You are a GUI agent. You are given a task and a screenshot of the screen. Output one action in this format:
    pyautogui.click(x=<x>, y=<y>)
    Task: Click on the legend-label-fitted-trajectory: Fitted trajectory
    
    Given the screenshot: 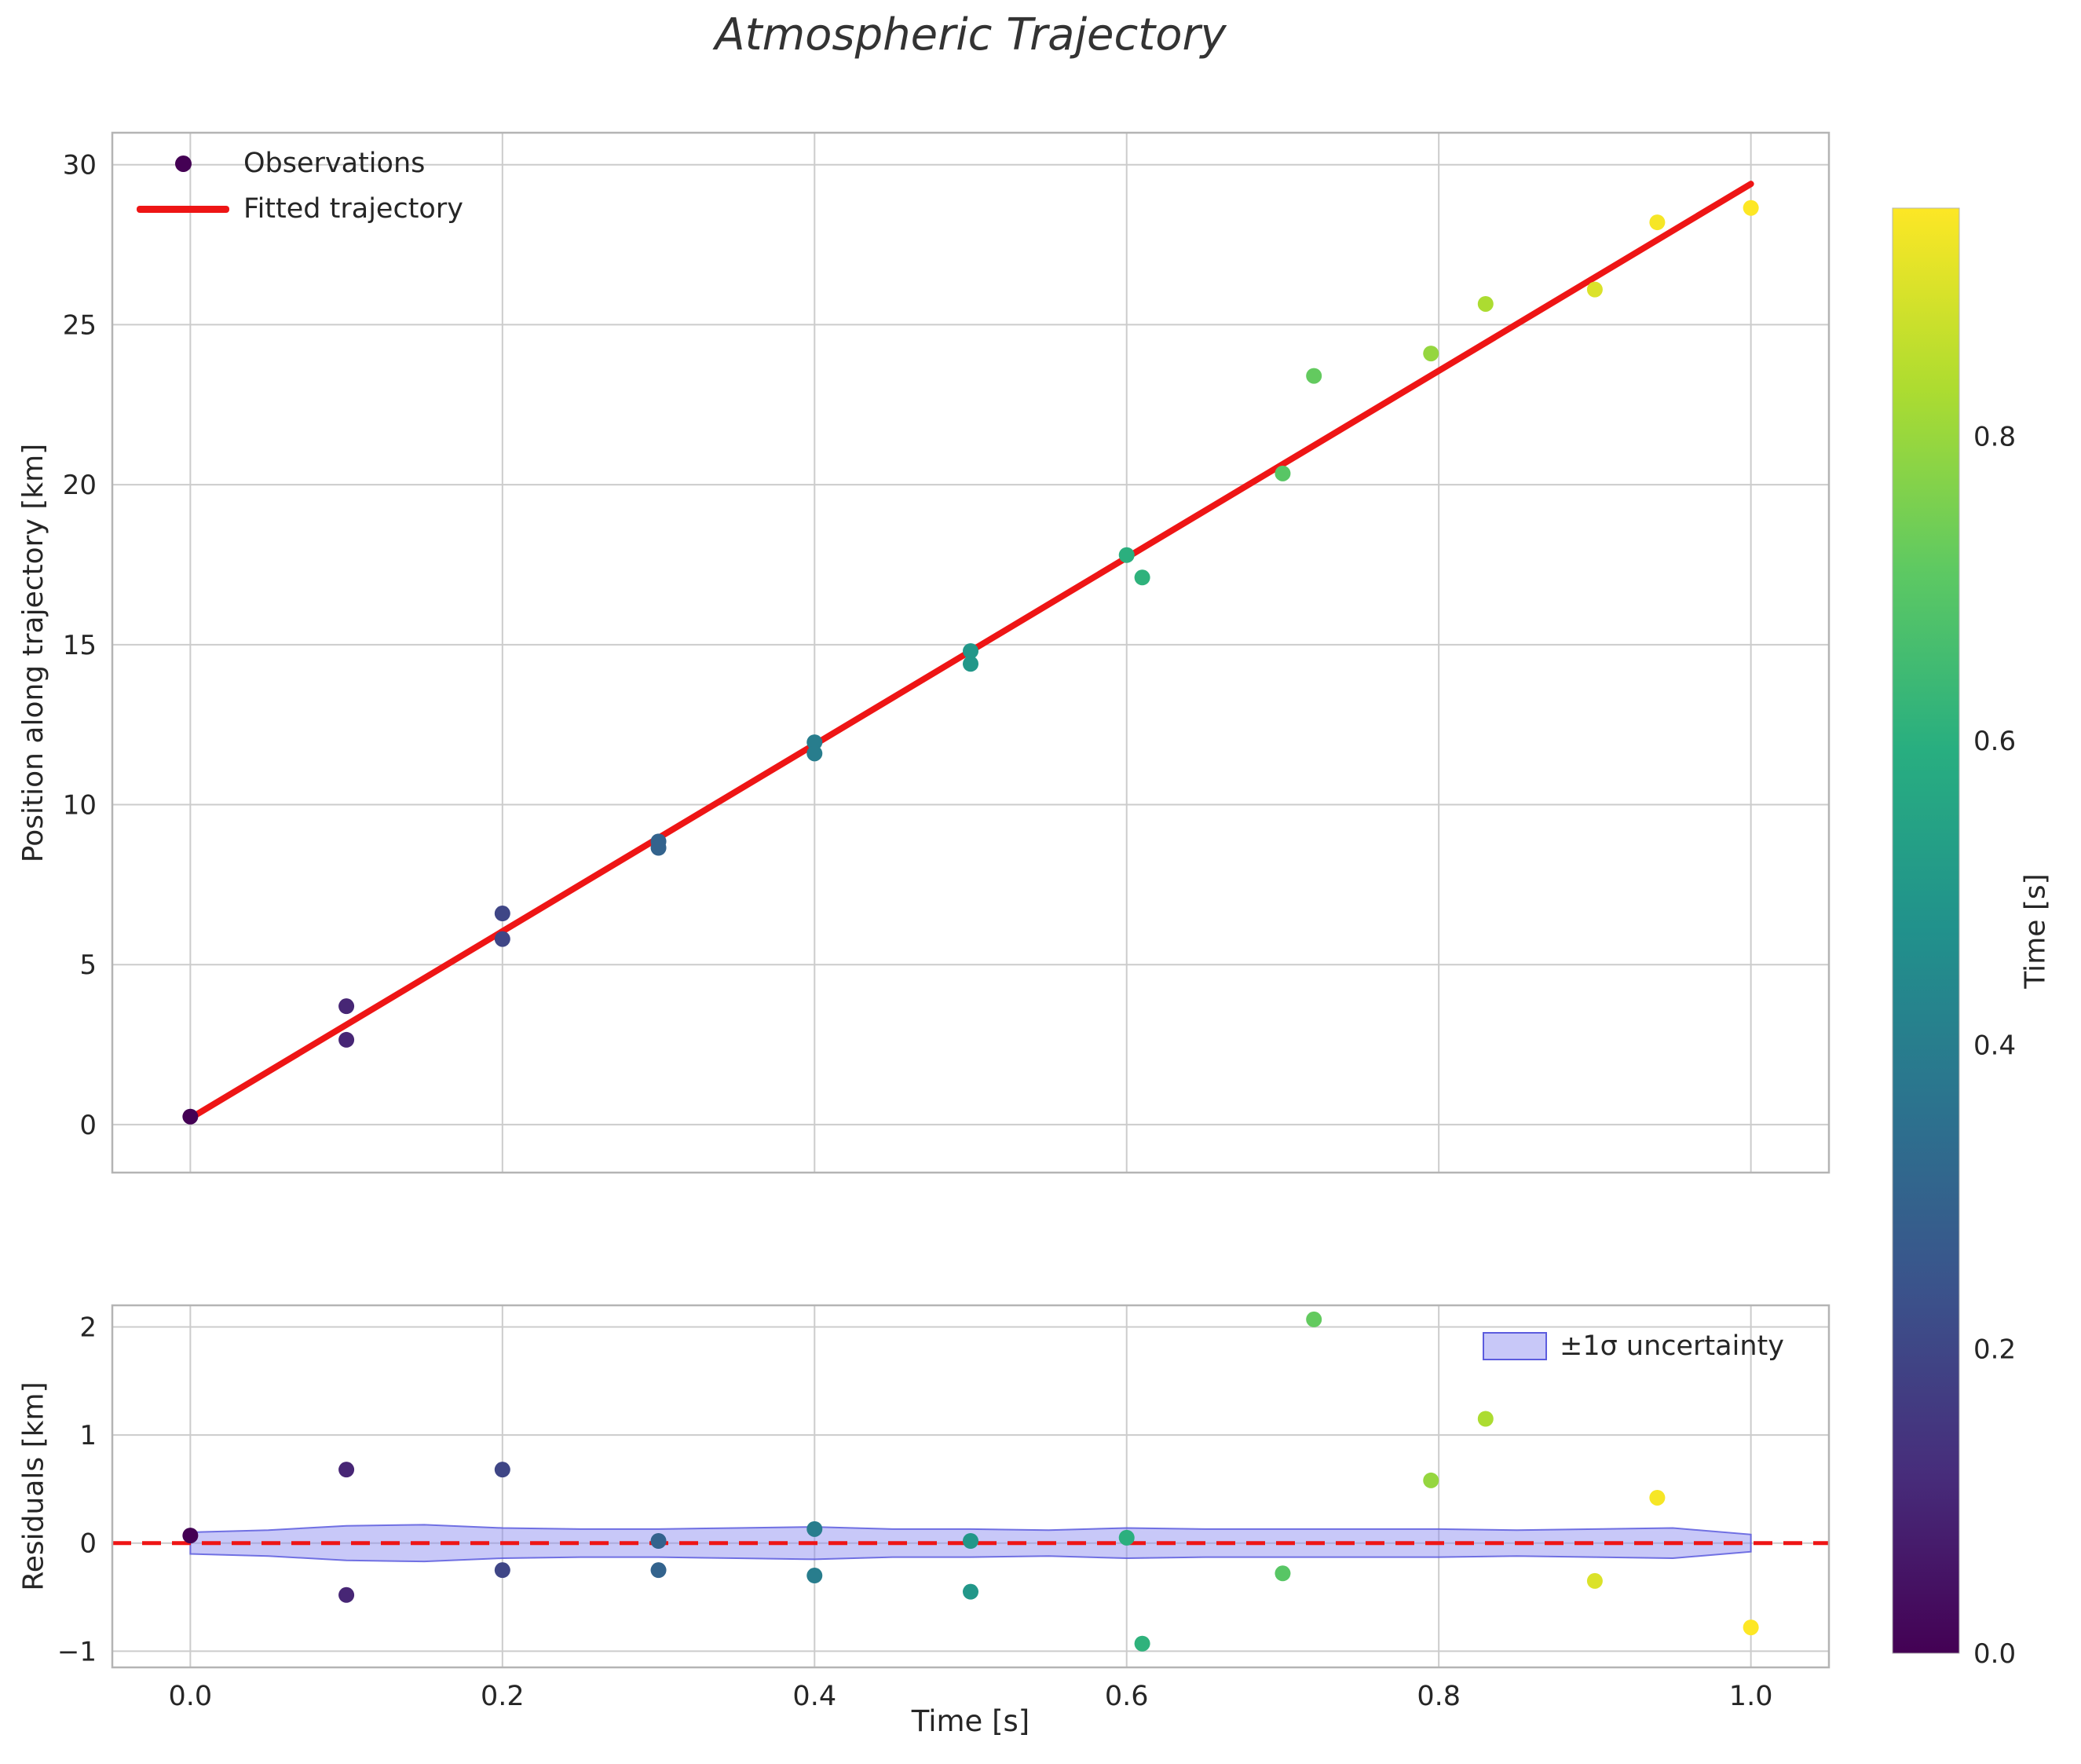 What is the action you would take?
    pyautogui.click(x=353, y=209)
    